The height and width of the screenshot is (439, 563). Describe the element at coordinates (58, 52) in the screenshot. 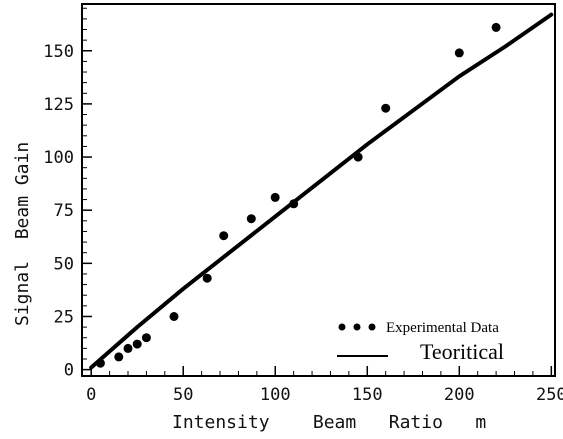

I see `y-tick-label: 150` at that location.